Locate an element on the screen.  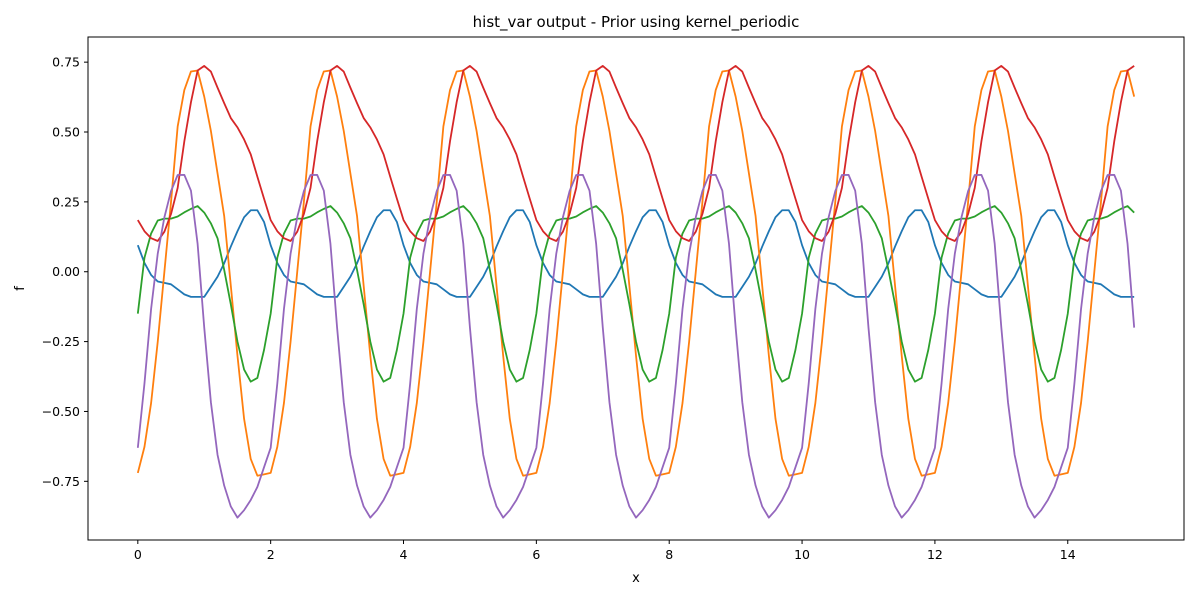
y-axis-label: f is located at coordinates (20, 288).